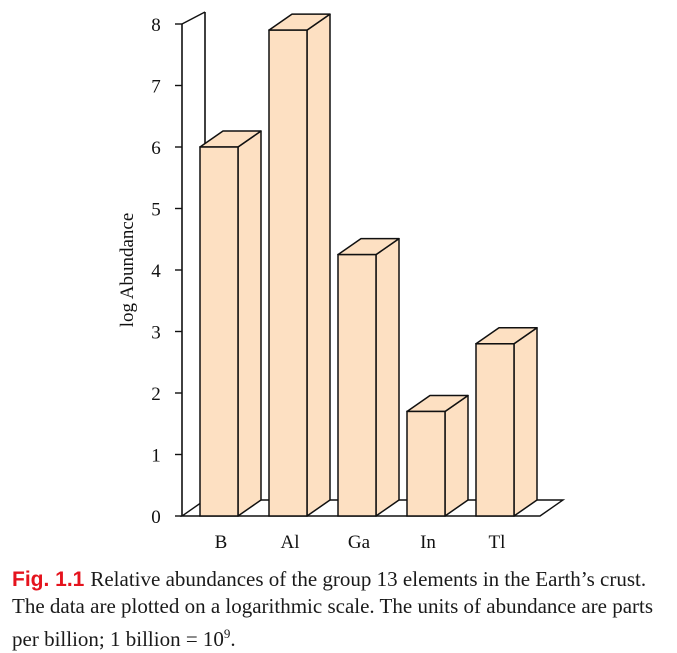 Image resolution: width=677 pixels, height=653 pixels. What do you see at coordinates (156, 456) in the screenshot?
I see `y-tick-label: 1` at bounding box center [156, 456].